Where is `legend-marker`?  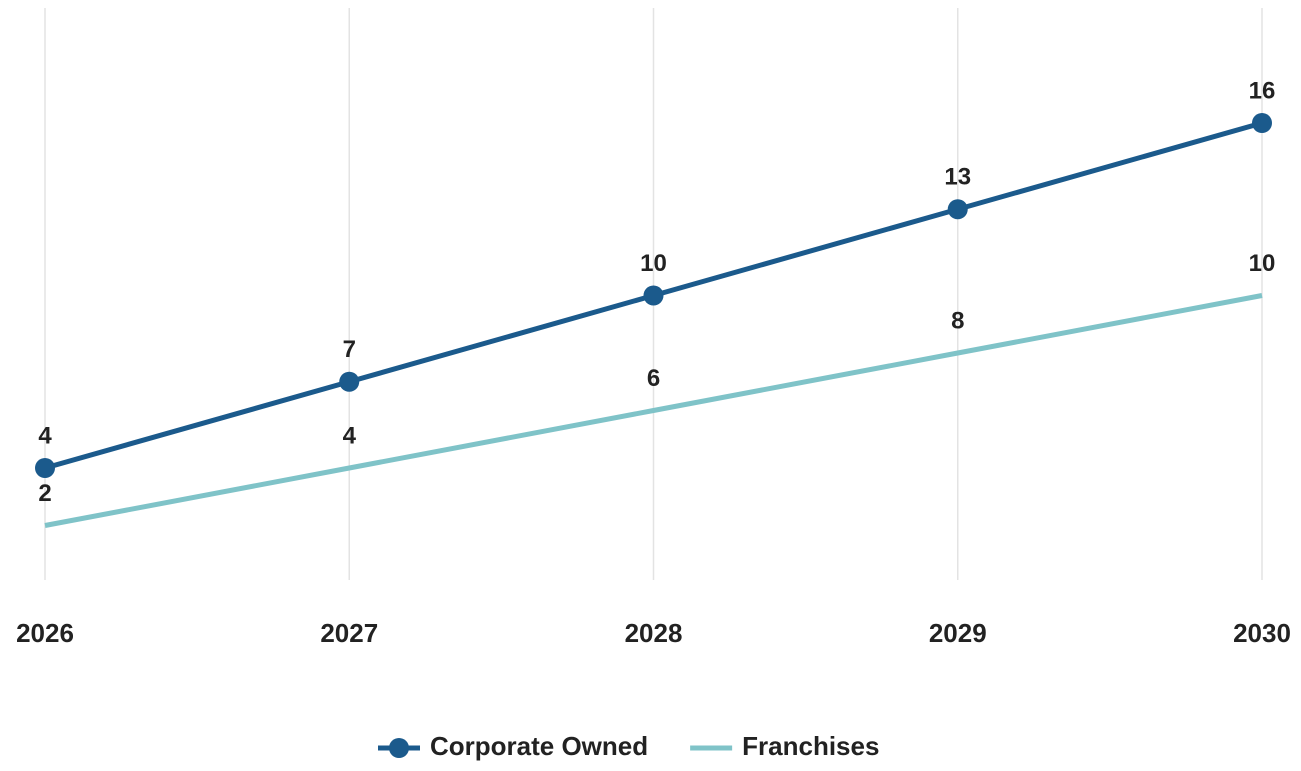
legend-marker is located at coordinates (399, 748).